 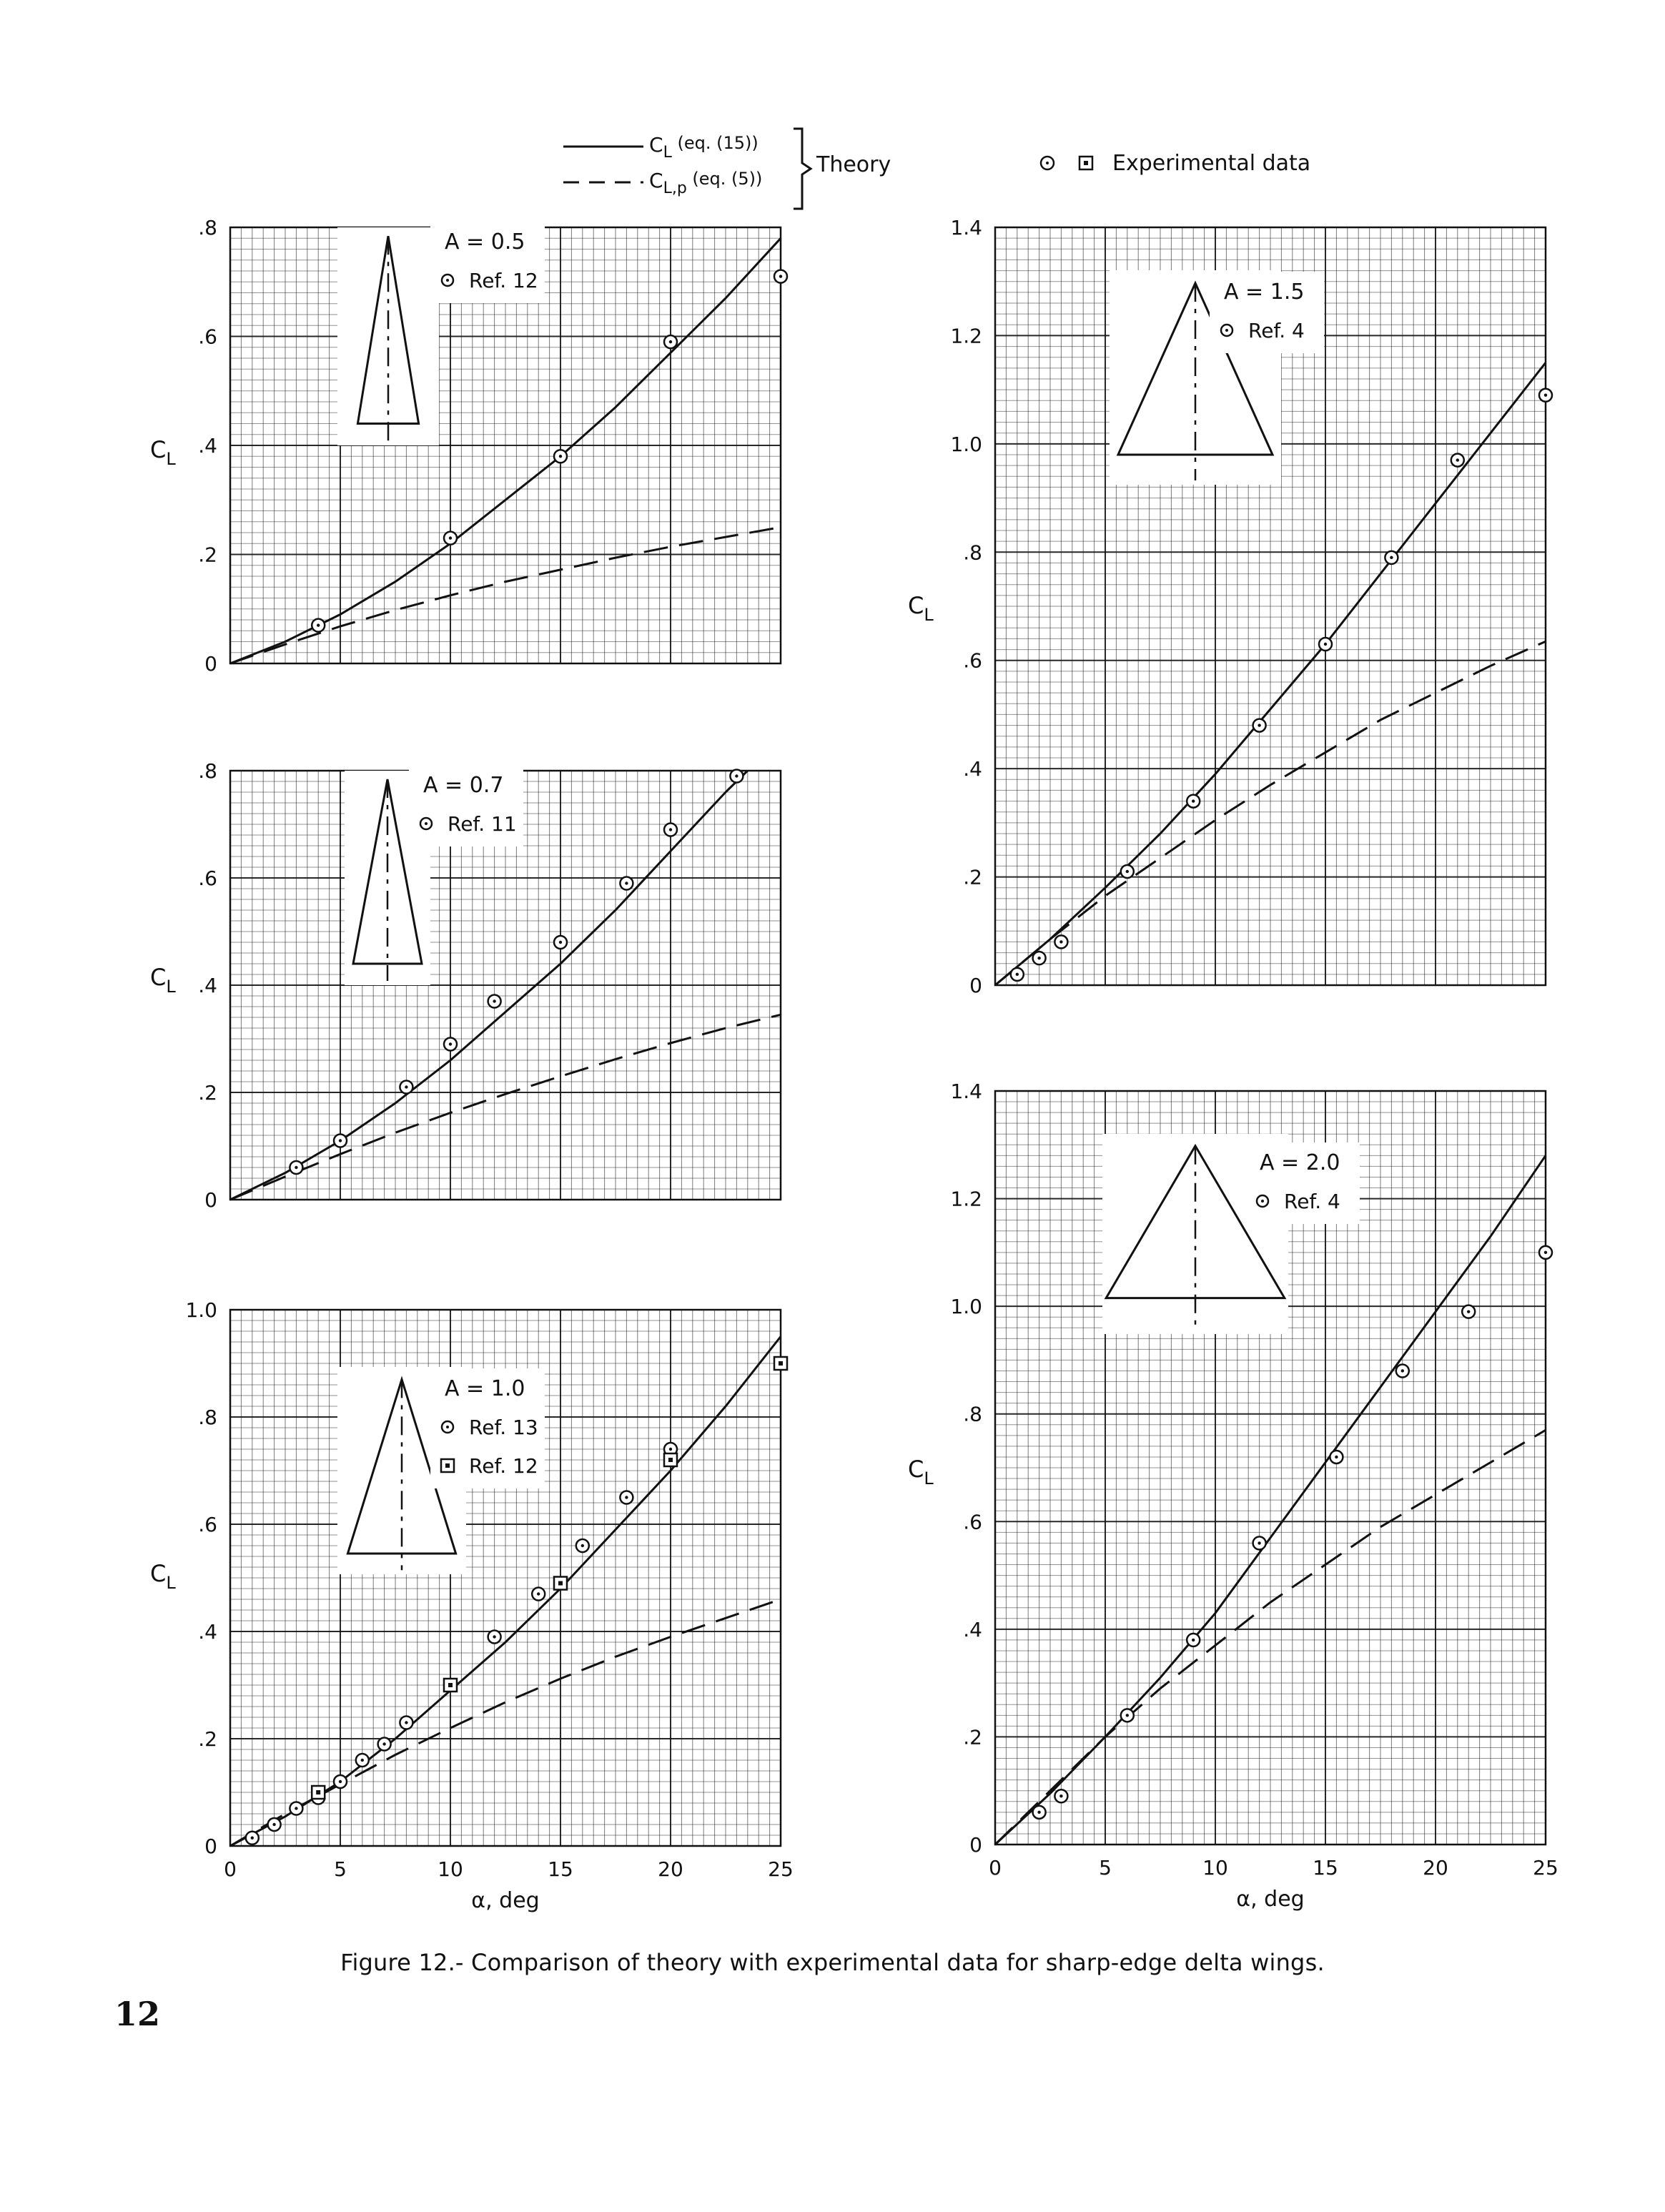 I want to click on theory-cl-line, so click(x=488, y=985).